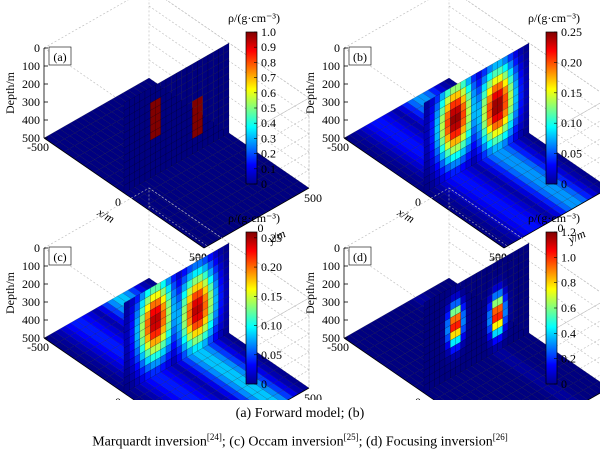 The width and height of the screenshot is (600, 464). I want to click on y-tick-label: 500, so click(313, 395).